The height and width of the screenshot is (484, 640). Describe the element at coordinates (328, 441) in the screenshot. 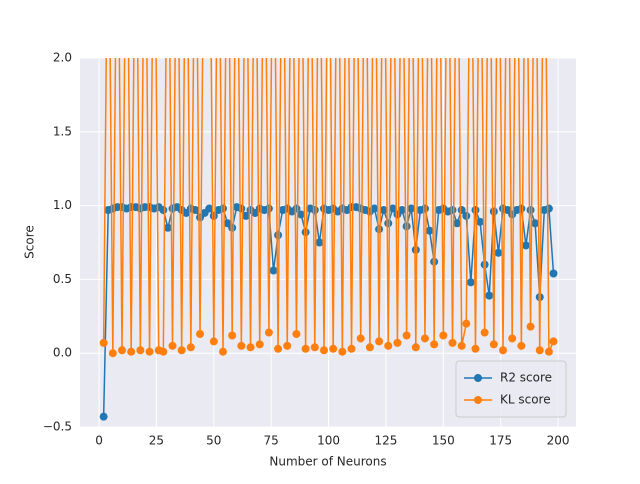

I see `x-tick-label: 100` at that location.